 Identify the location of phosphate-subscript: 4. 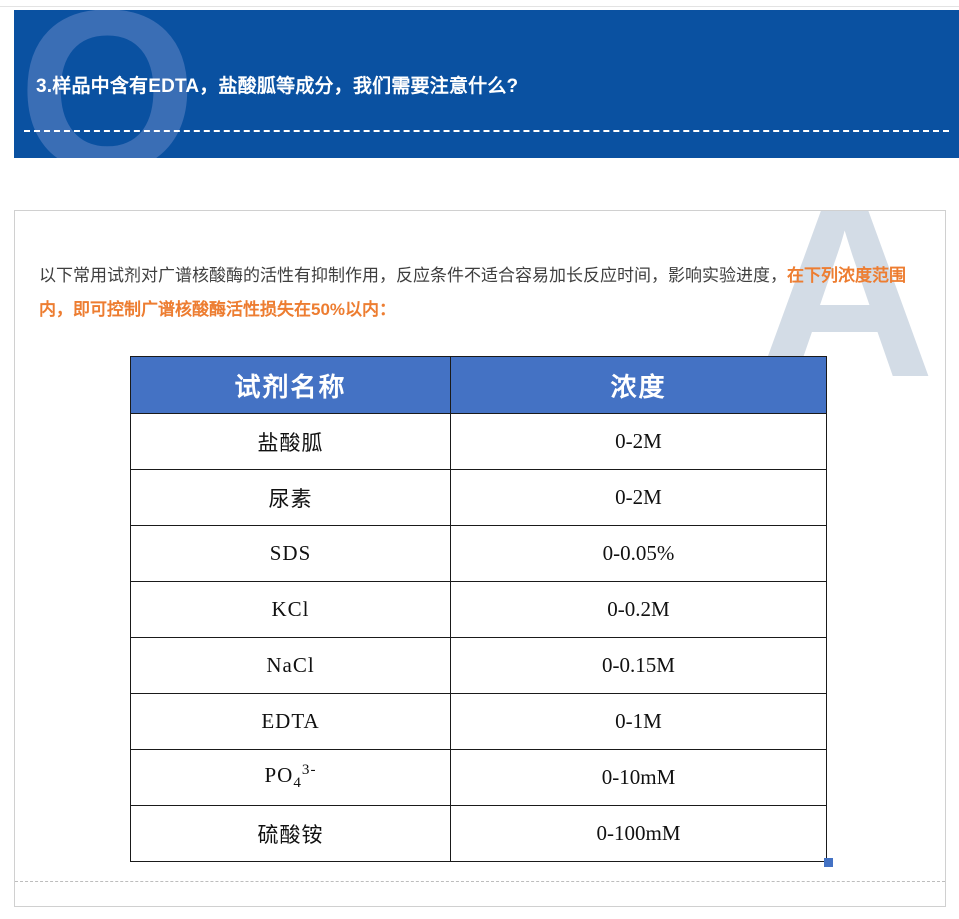
(297, 783).